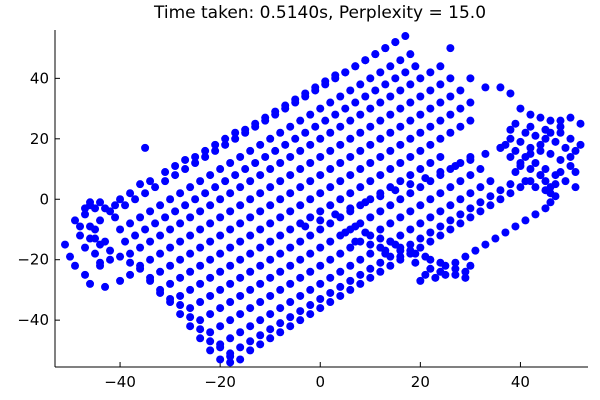 Image resolution: width=600 pixels, height=400 pixels. What do you see at coordinates (120, 382) in the screenshot?
I see `x-tick-label: −40` at bounding box center [120, 382].